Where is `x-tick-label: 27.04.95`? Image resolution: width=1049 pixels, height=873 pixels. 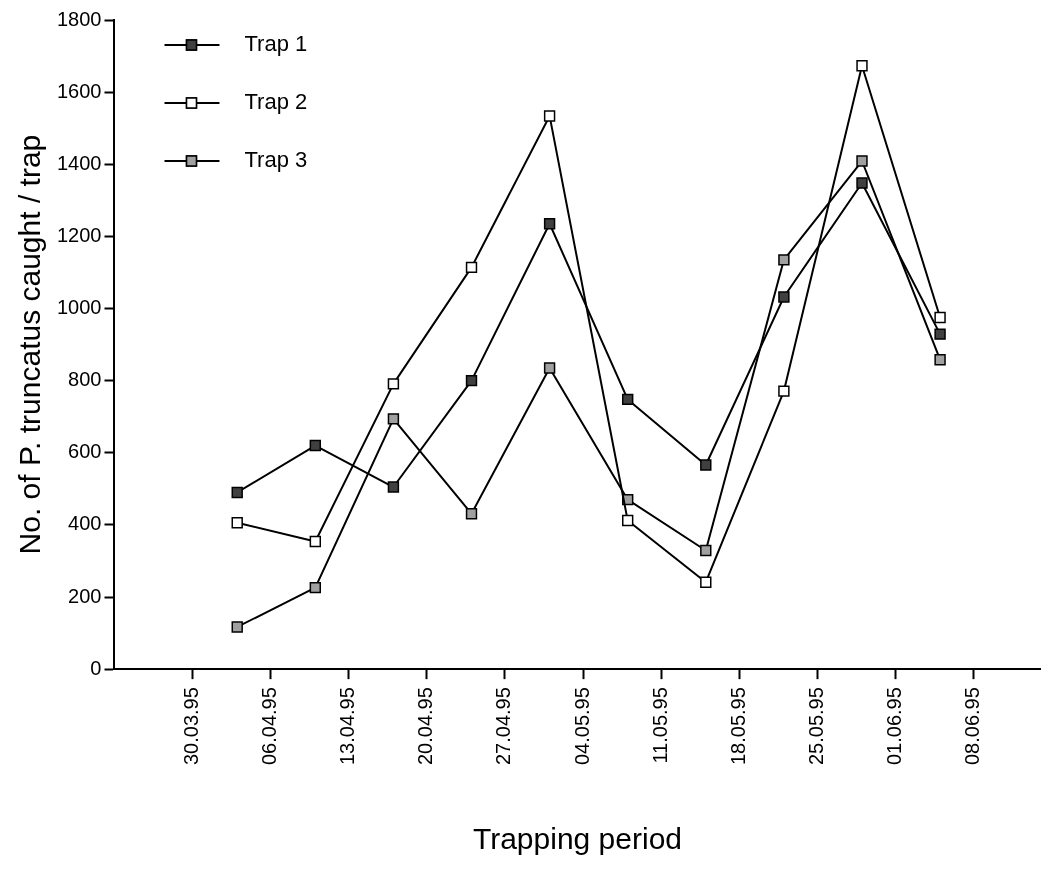 x-tick-label: 27.04.95 is located at coordinates (503, 726).